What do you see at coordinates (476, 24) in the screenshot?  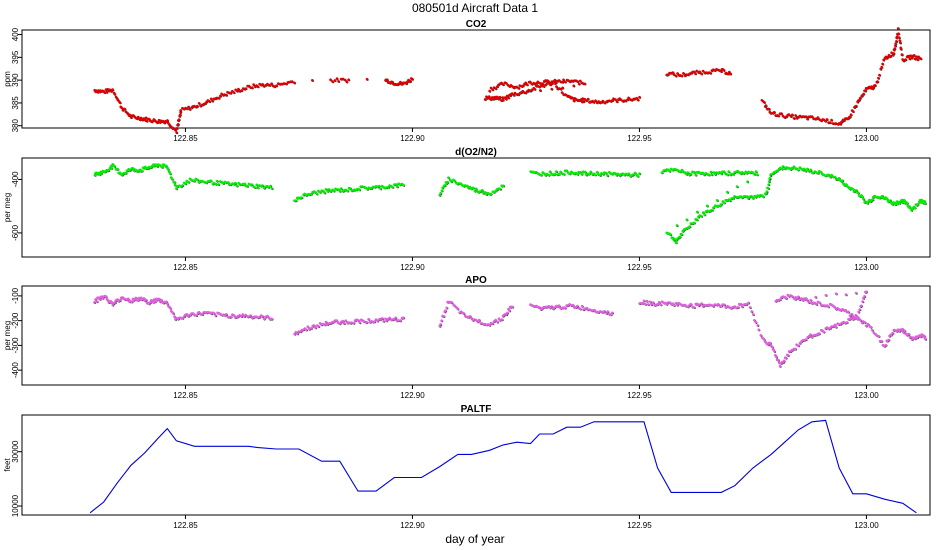 I see `panel-title: CO2` at bounding box center [476, 24].